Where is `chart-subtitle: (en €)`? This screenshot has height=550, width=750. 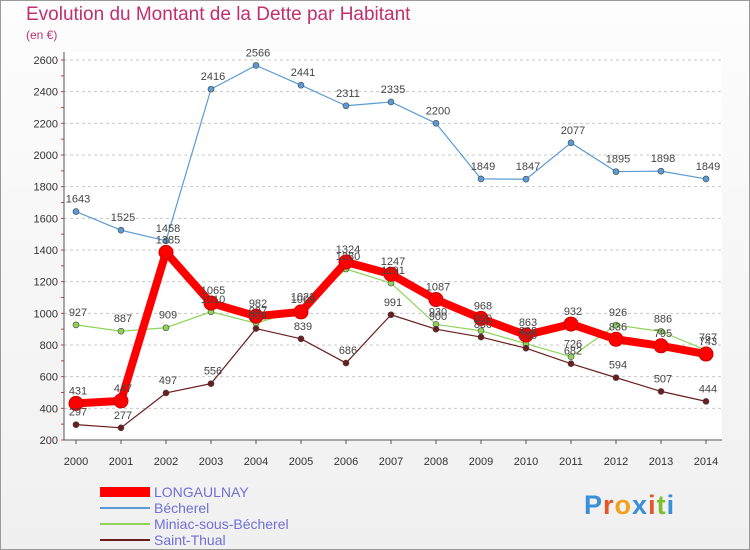 chart-subtitle: (en €) is located at coordinates (42, 35).